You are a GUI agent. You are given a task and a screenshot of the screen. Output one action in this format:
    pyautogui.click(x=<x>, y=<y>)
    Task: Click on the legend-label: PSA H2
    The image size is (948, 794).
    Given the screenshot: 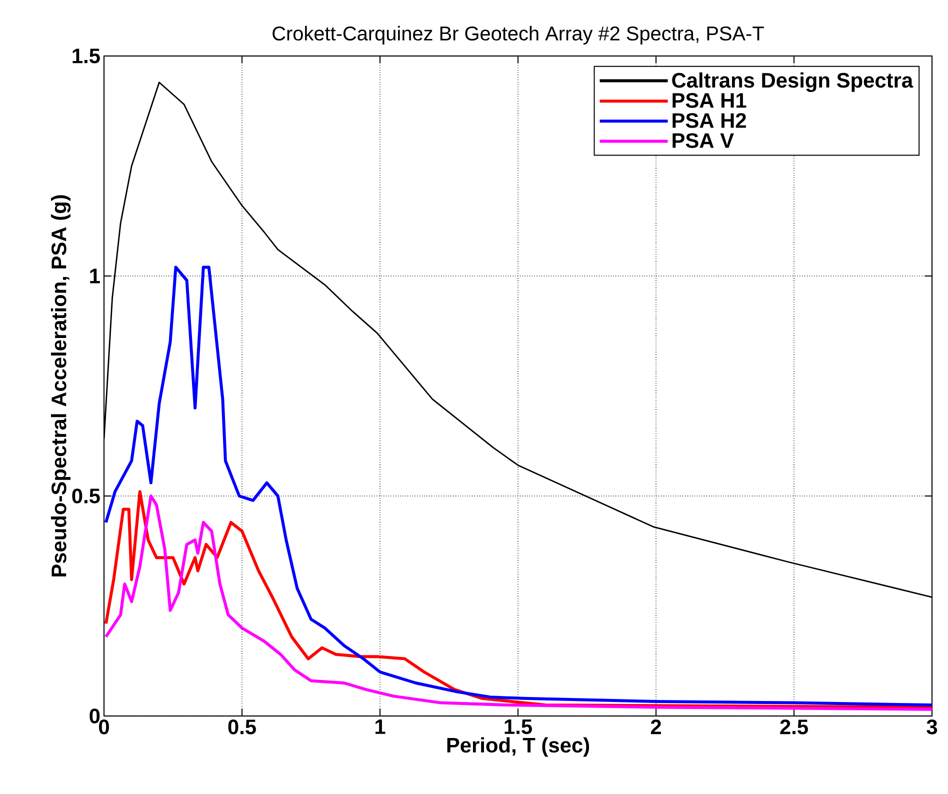 What is the action you would take?
    pyautogui.click(x=709, y=120)
    